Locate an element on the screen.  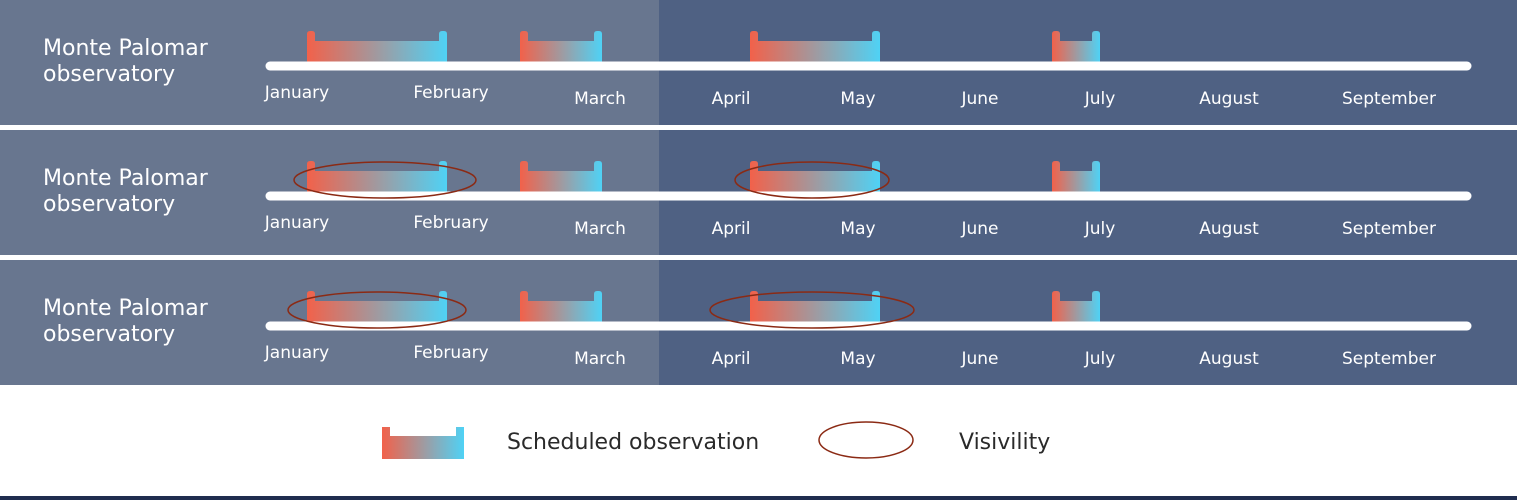
bottom-rule is located at coordinates (758, 498).